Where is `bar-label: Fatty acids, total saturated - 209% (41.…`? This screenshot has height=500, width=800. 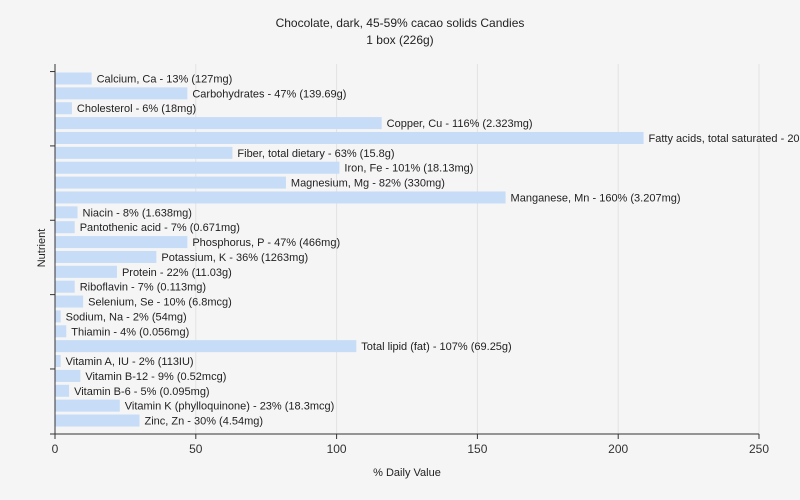 bar-label: Fatty acids, total saturated - 209% (41.… is located at coordinates (724, 139).